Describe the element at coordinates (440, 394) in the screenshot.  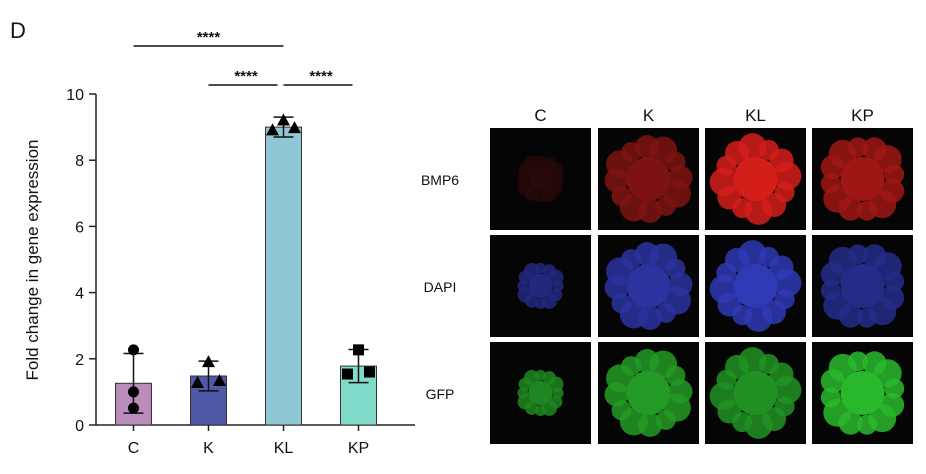
I see `row-label: GFP` at that location.